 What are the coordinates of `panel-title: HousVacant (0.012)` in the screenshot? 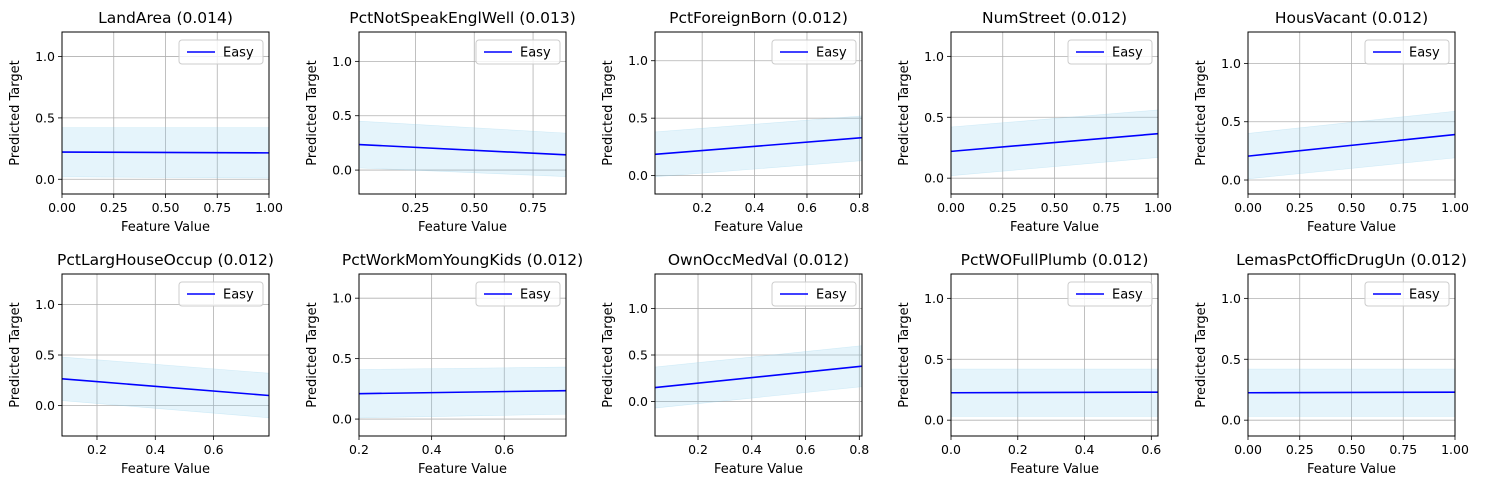 It's located at (1351, 18).